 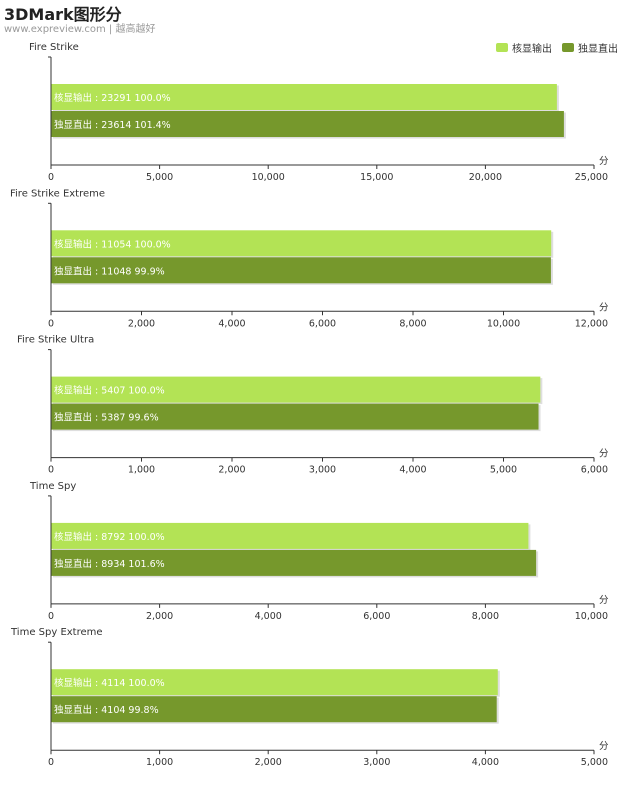 What do you see at coordinates (106, 710) in the screenshot?
I see `bar-data-label: 独显直出 : 4104 99.8%` at bounding box center [106, 710].